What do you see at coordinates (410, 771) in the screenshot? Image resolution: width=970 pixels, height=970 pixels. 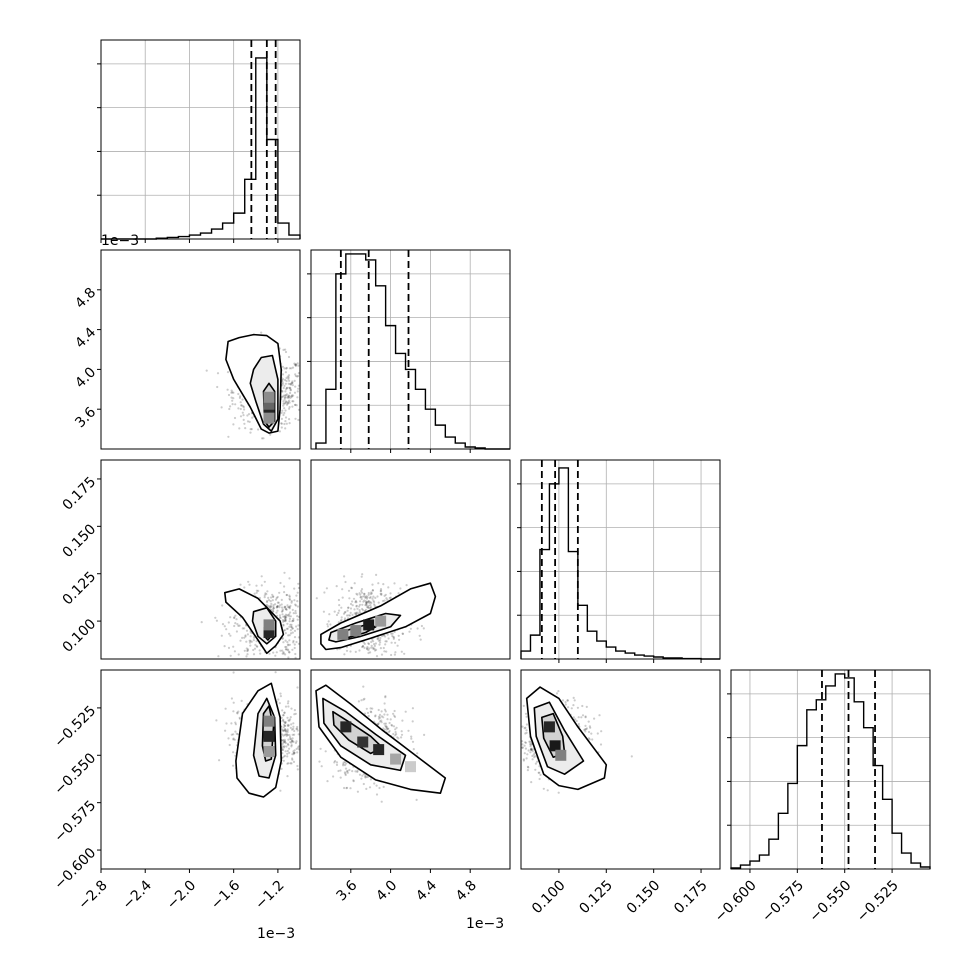 I see `panel-d31` at bounding box center [410, 771].